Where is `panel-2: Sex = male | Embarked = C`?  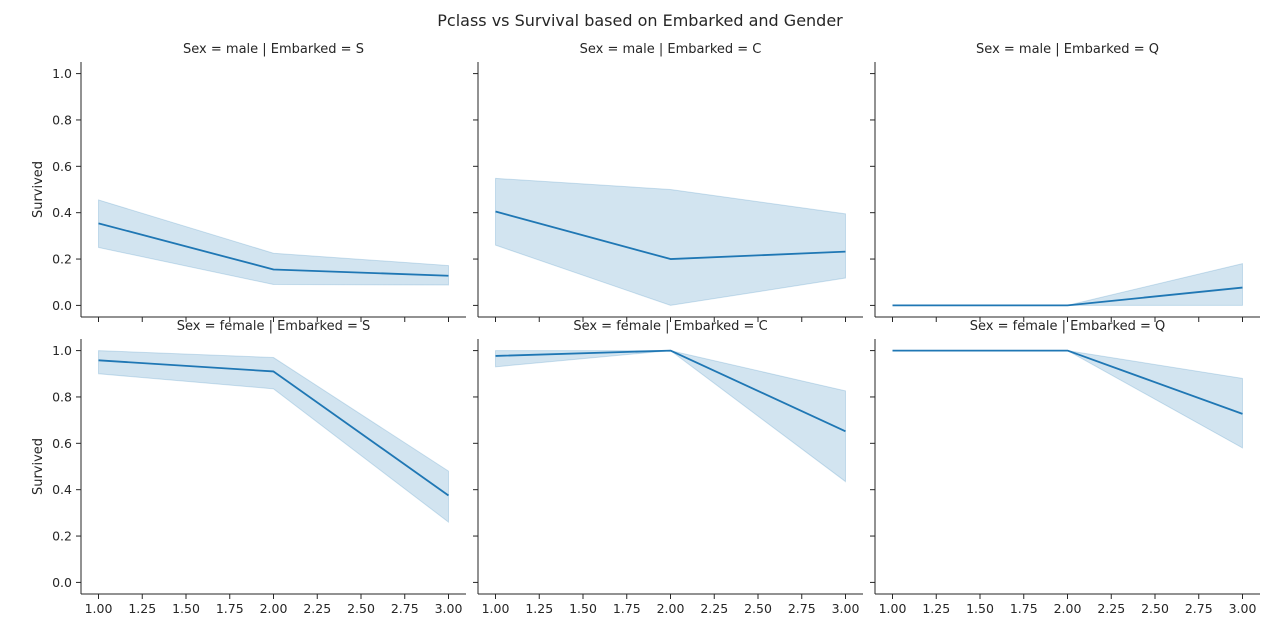
panel-2: Sex = male | Embarked = C is located at coordinates (668, 182).